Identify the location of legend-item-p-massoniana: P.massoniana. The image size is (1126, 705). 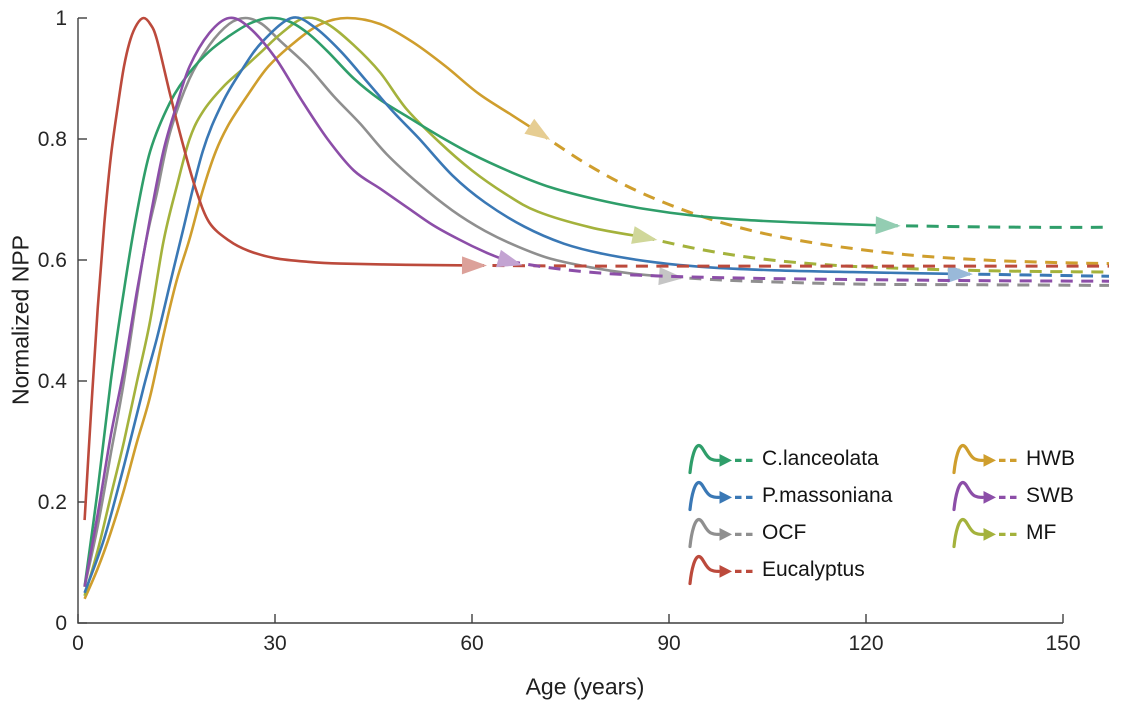
(789, 495).